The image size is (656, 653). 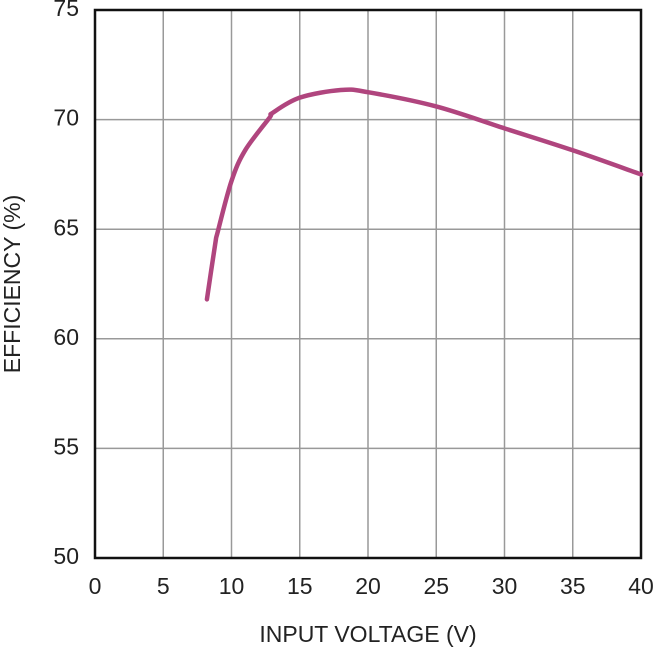 What do you see at coordinates (12, 284) in the screenshot?
I see `y-axis-title: EFFICIENCY (%)` at bounding box center [12, 284].